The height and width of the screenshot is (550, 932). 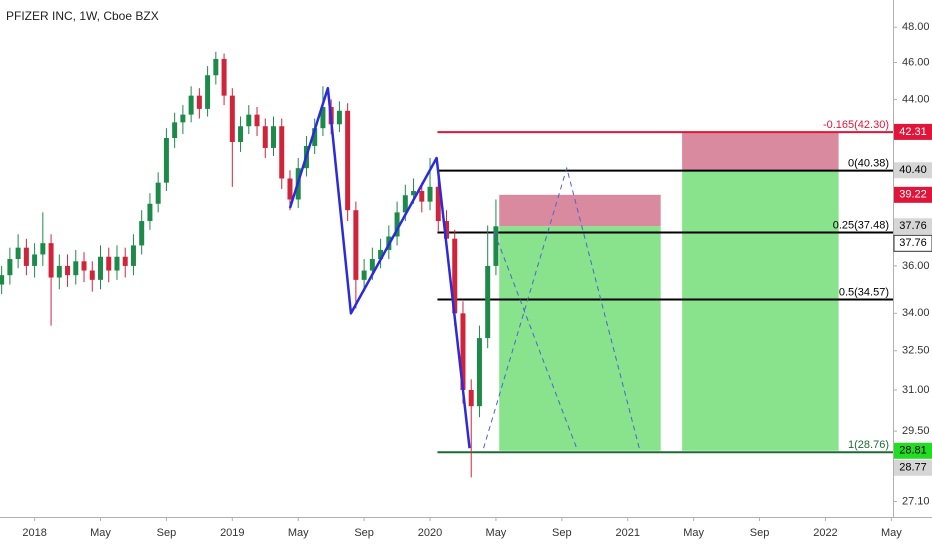 I want to click on x-tick-label: 2021, so click(x=627, y=533).